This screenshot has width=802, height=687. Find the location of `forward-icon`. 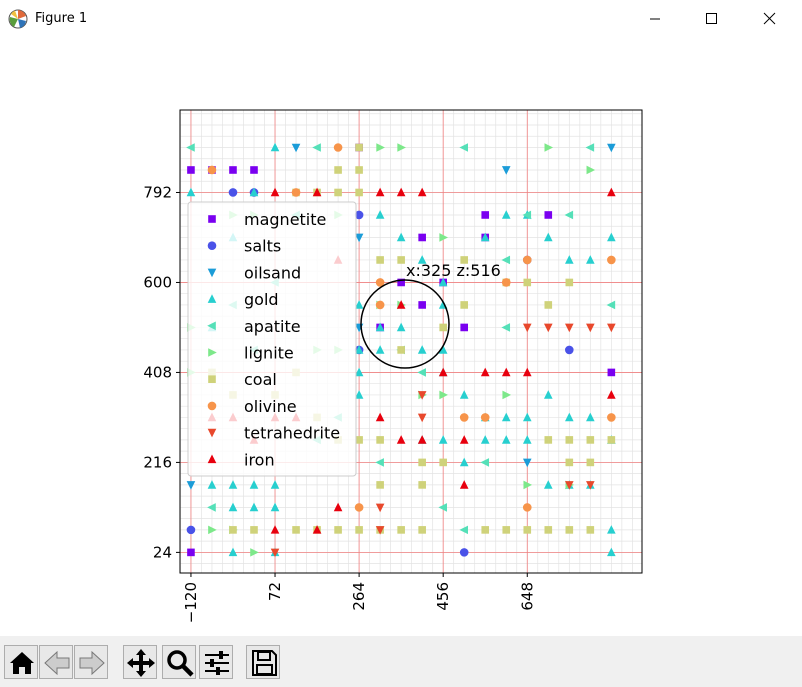

forward-icon is located at coordinates (92, 663).